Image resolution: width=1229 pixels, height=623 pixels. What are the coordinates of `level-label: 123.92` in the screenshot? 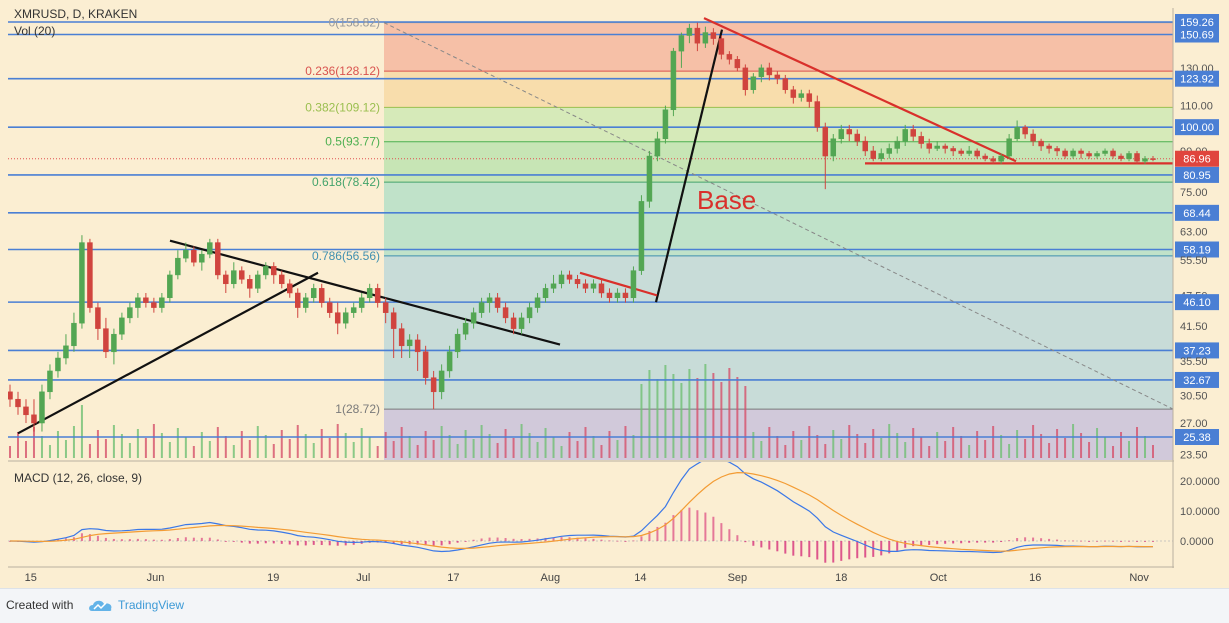 It's located at (1197, 80).